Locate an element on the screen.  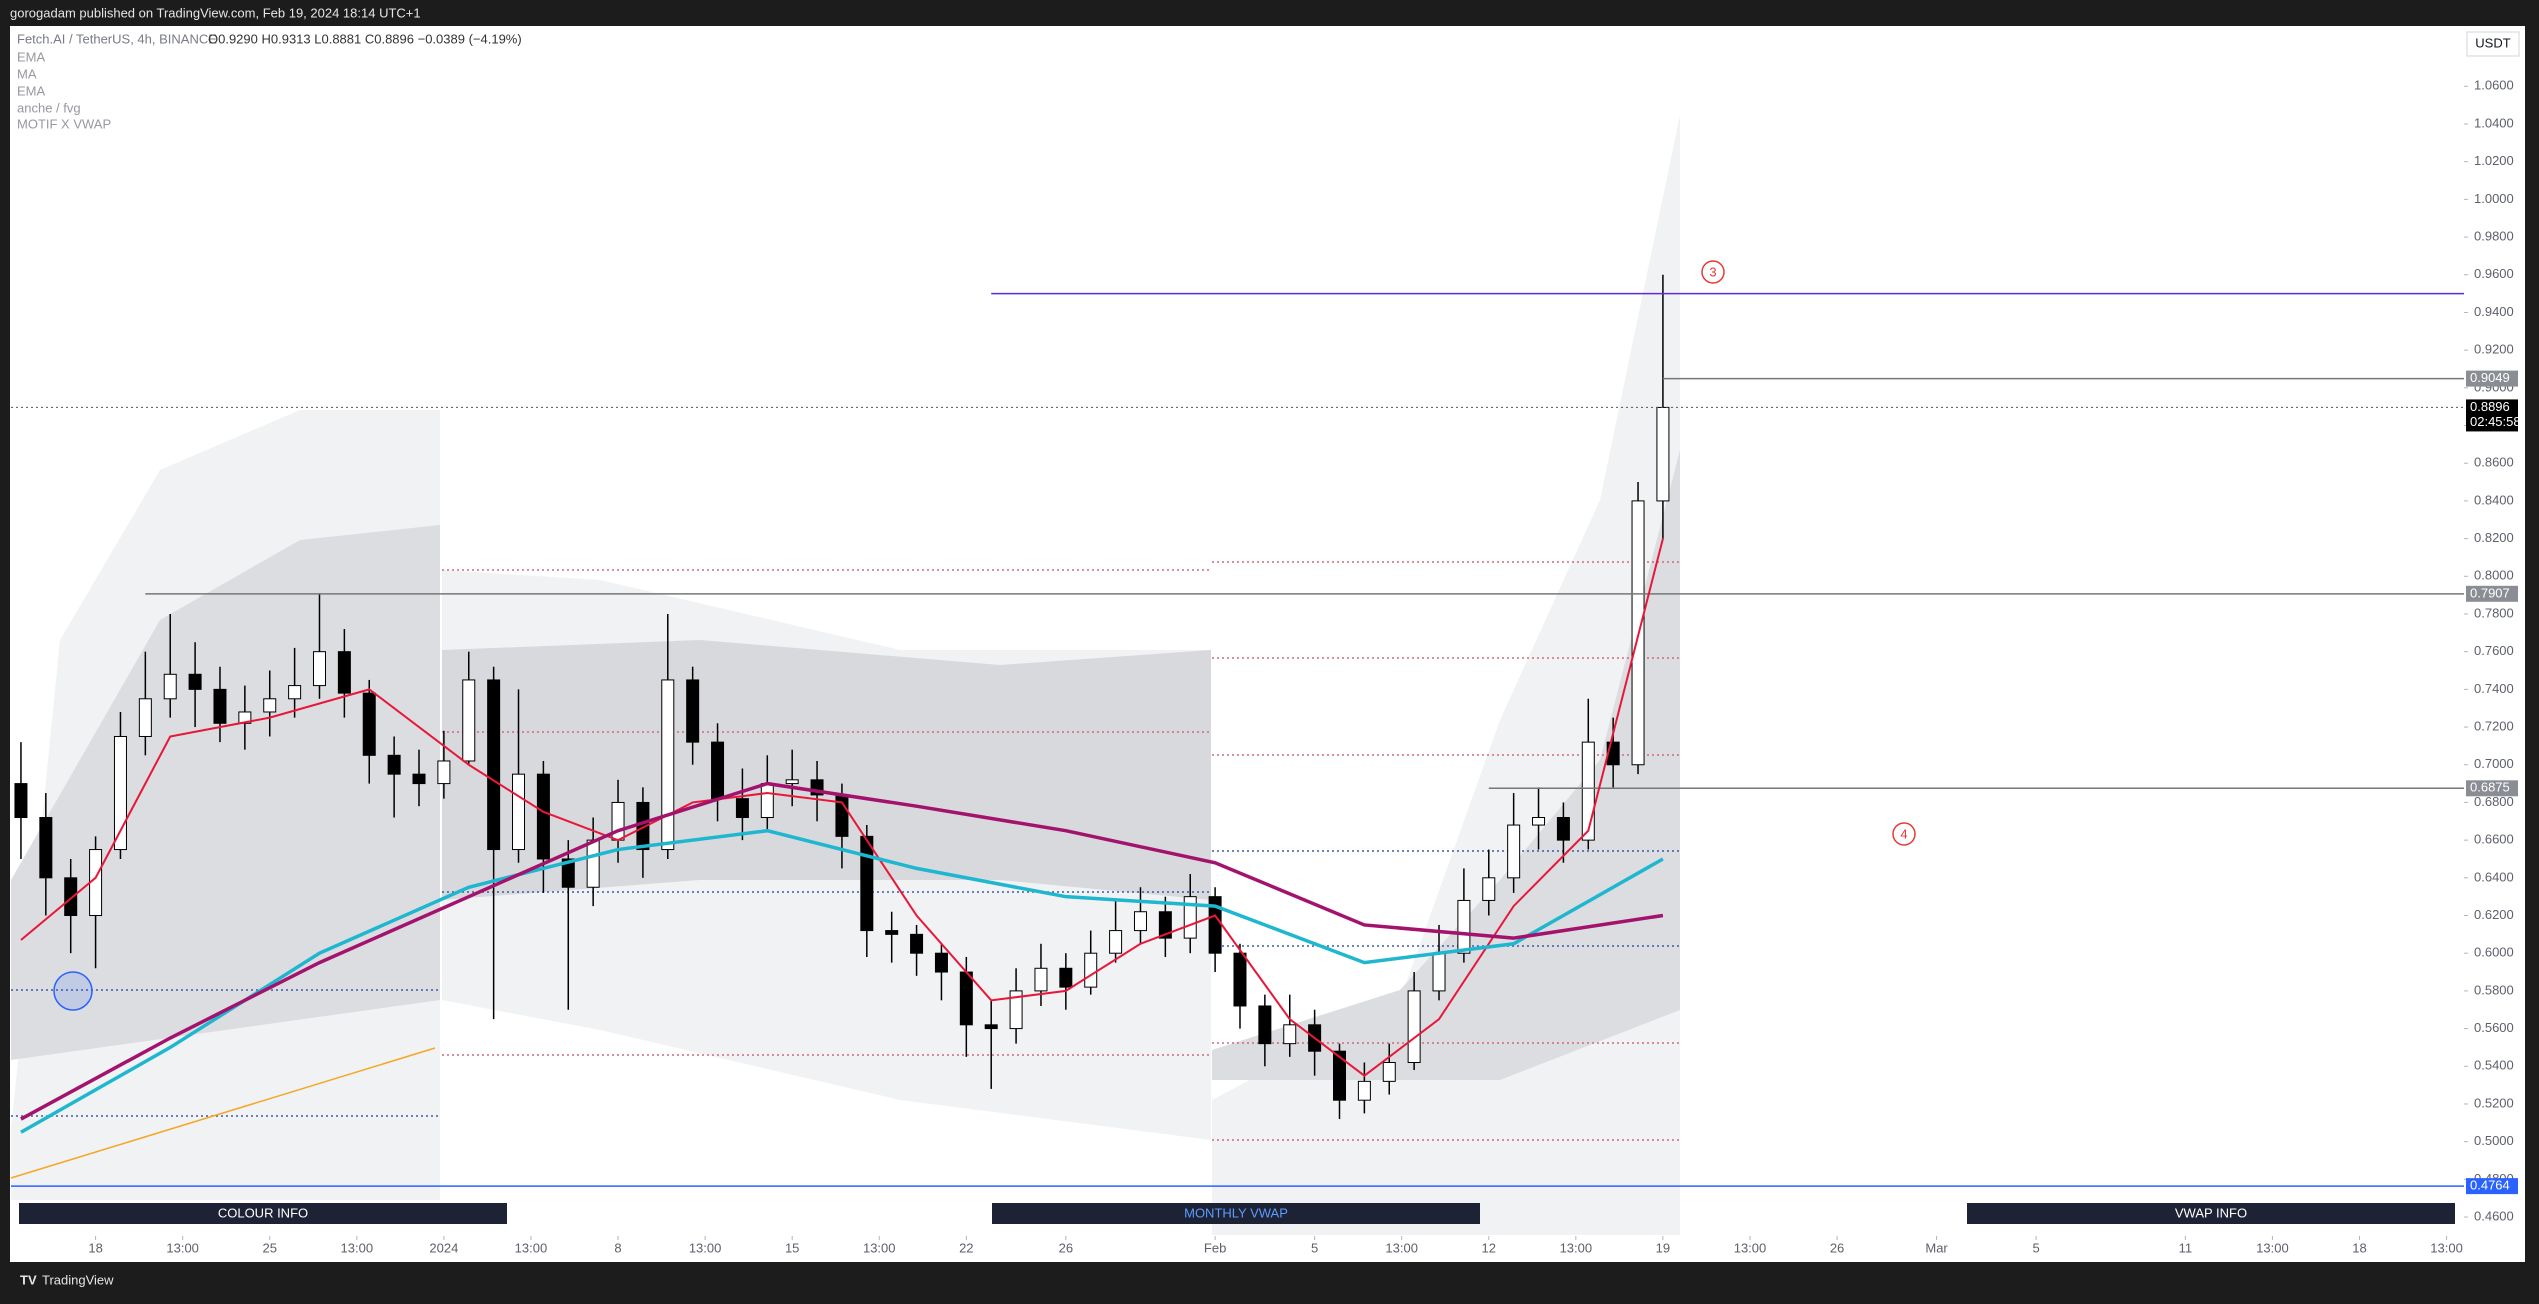
y-tick-label: 0.6000 is located at coordinates (2494, 952).